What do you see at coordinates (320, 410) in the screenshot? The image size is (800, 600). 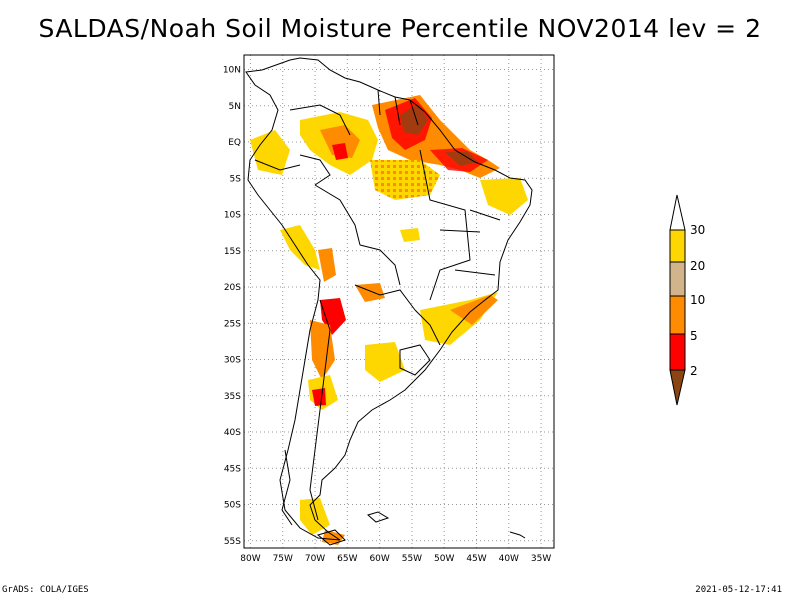 I see `argentina-chile-border` at bounding box center [320, 410].